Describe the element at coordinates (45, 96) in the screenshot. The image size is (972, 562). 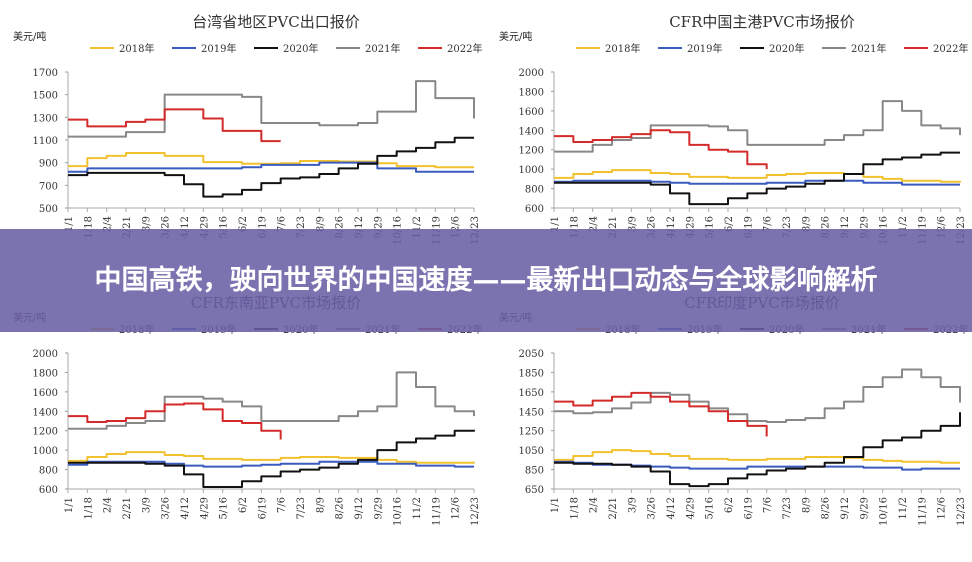
I see `y-tick-label: 1500` at that location.